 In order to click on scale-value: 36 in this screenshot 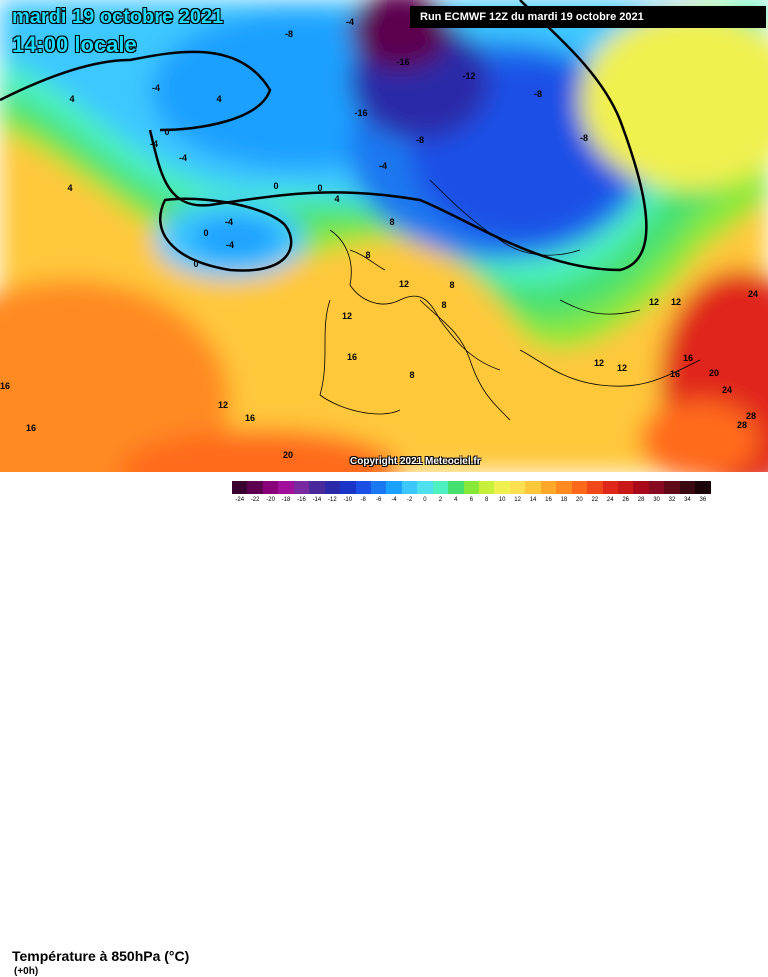, I will do `click(703, 500)`.